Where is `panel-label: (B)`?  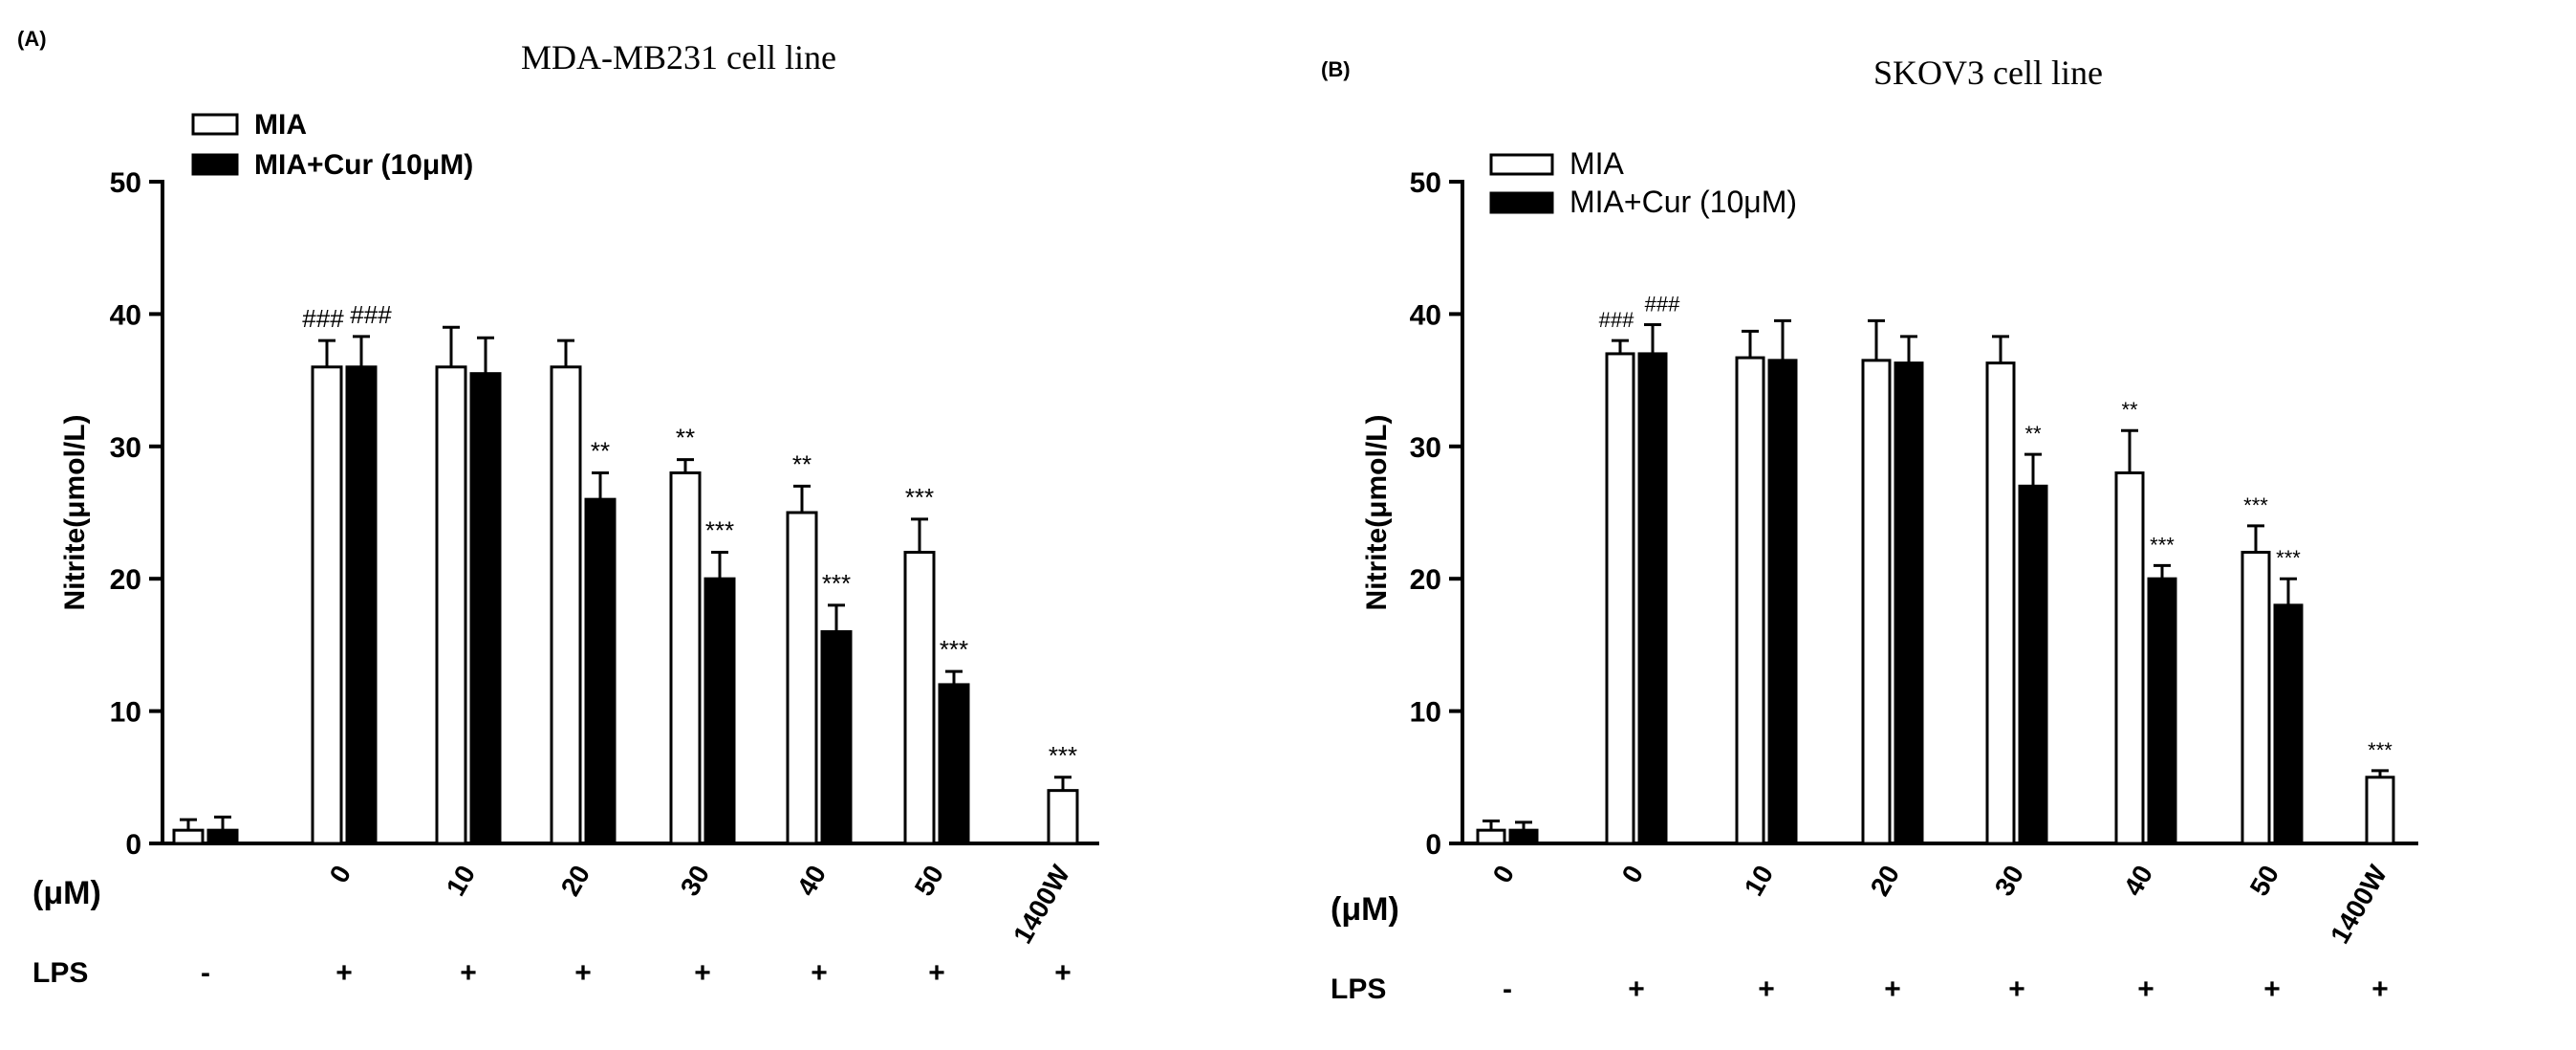
panel-label: (B) is located at coordinates (1336, 69).